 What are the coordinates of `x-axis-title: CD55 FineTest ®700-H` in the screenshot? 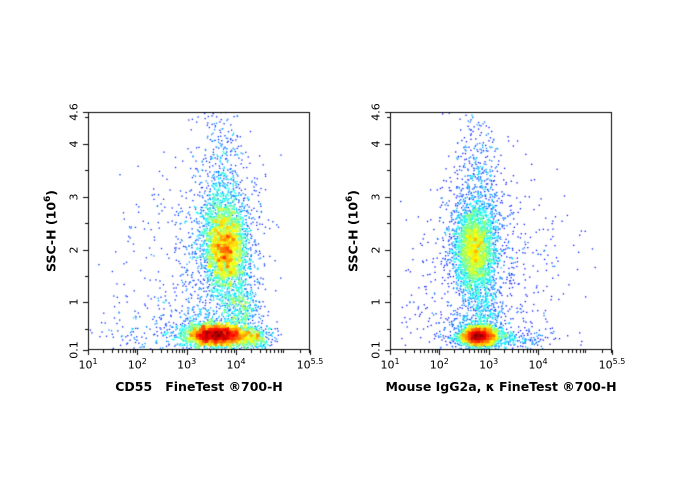 It's located at (199, 386).